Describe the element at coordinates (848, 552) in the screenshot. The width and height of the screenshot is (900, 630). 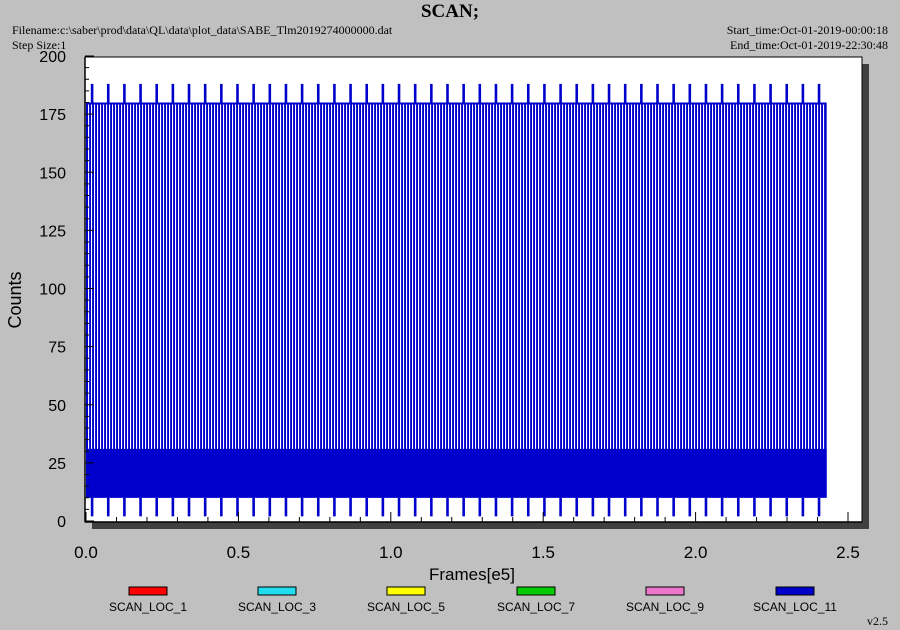
I see `x-tick-label-5: 2.5` at that location.